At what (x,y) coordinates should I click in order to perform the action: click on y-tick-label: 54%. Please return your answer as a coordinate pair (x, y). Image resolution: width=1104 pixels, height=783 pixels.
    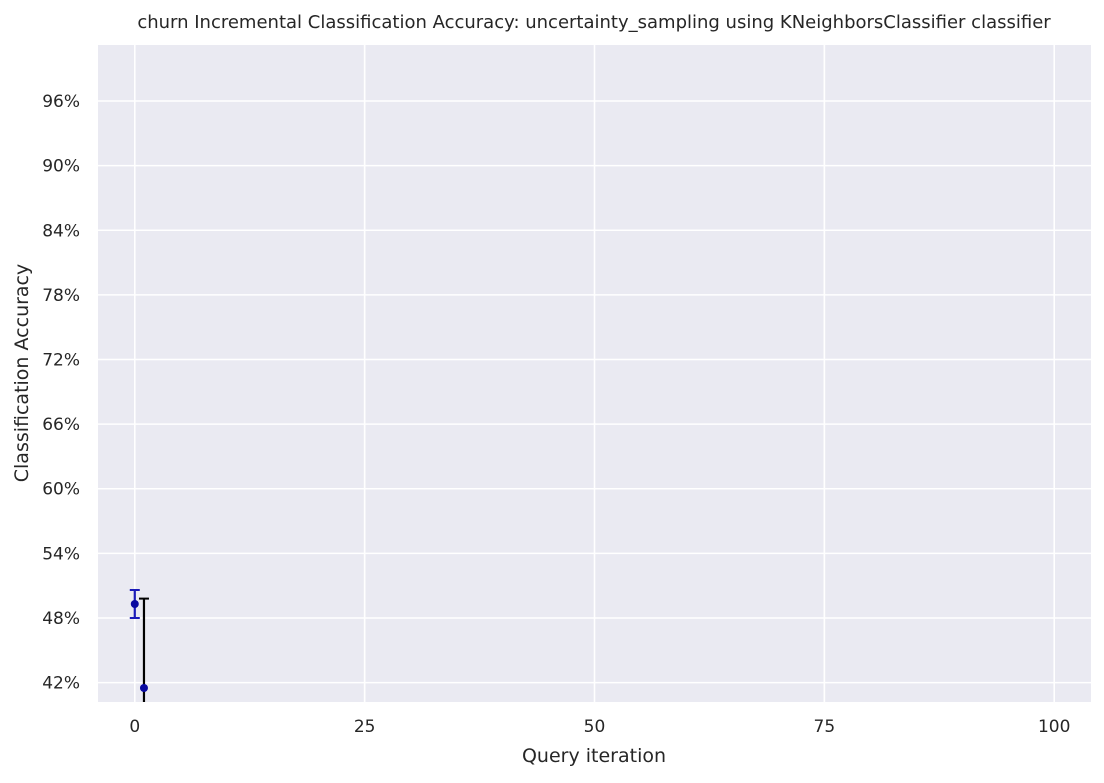
    Looking at the image, I should click on (61, 554).